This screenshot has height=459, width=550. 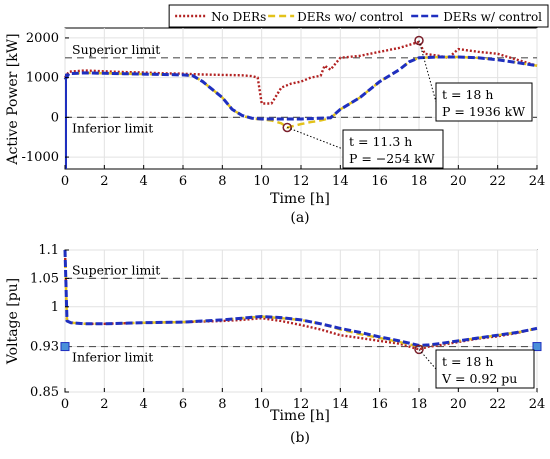 I want to click on annotation-leader-b1, so click(x=427, y=359).